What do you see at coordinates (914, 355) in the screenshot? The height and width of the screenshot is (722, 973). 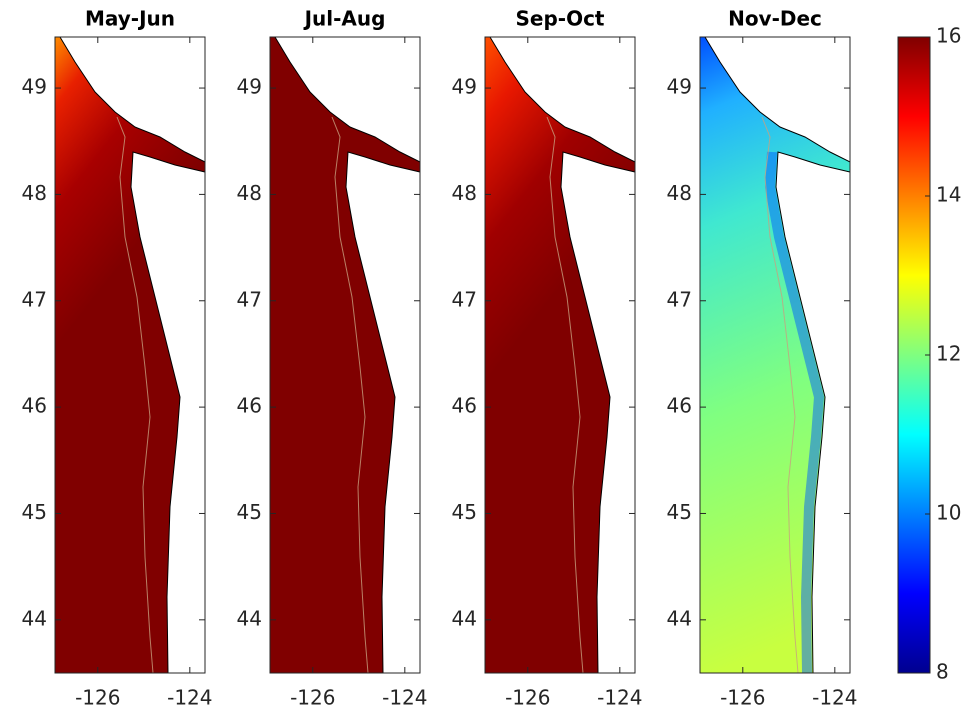 I see `colorbar` at bounding box center [914, 355].